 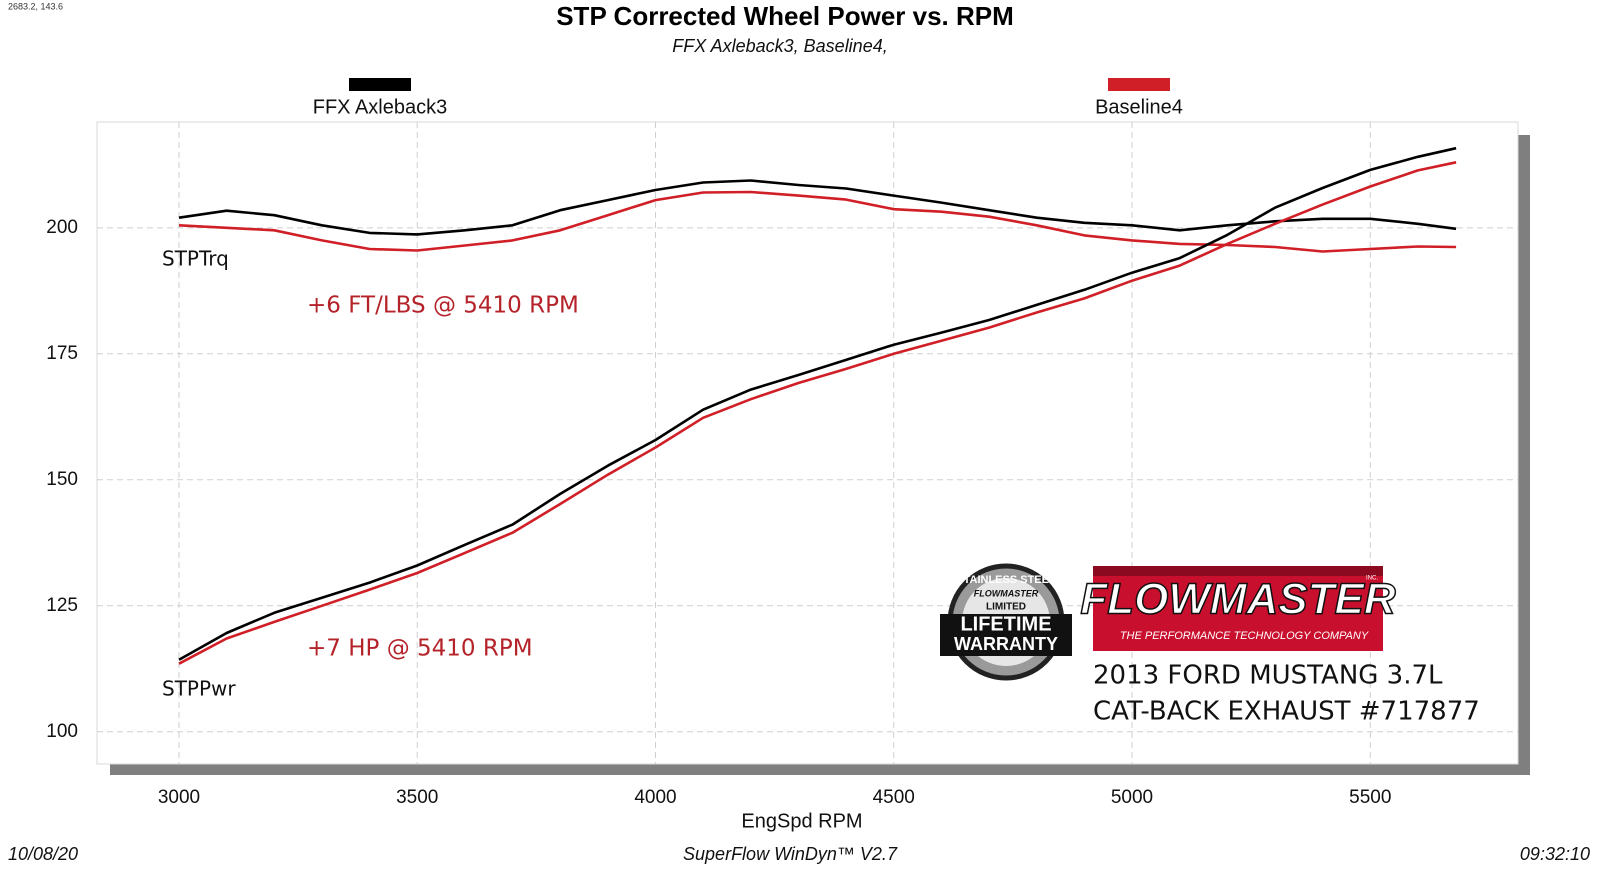 I want to click on x-tick-label: 4500, so click(x=894, y=797).